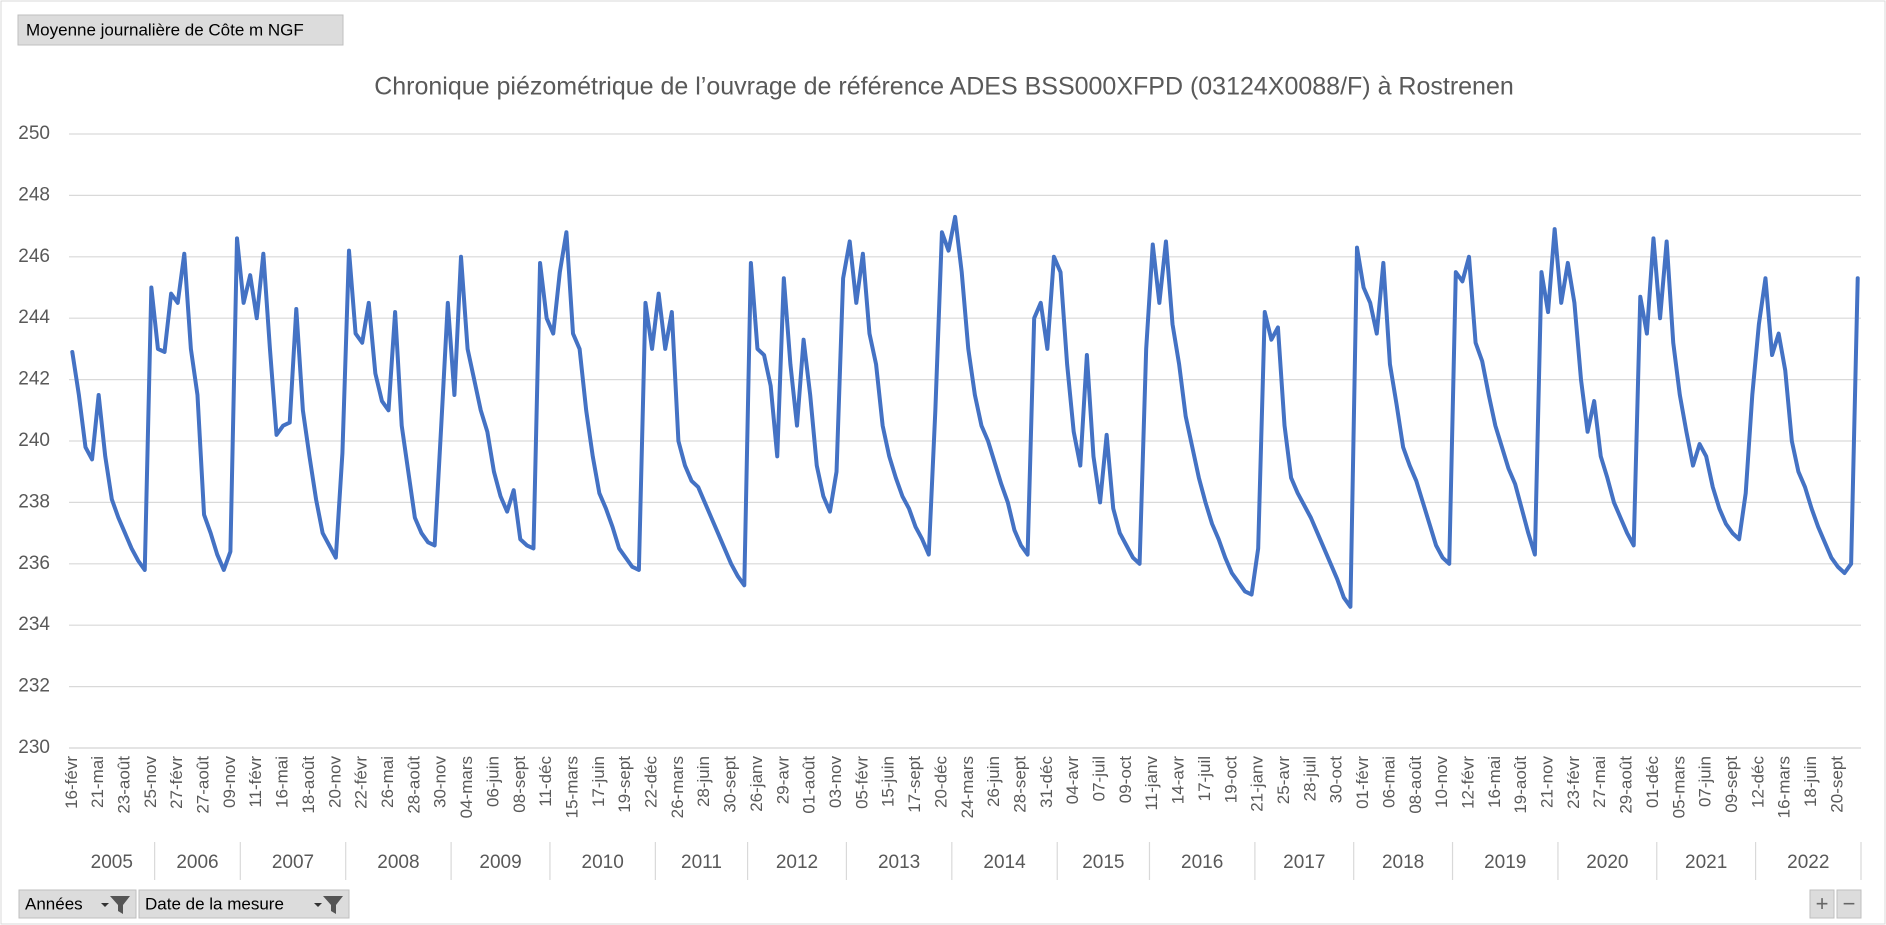  Describe the element at coordinates (112, 862) in the screenshot. I see `year-label: 2005` at that location.